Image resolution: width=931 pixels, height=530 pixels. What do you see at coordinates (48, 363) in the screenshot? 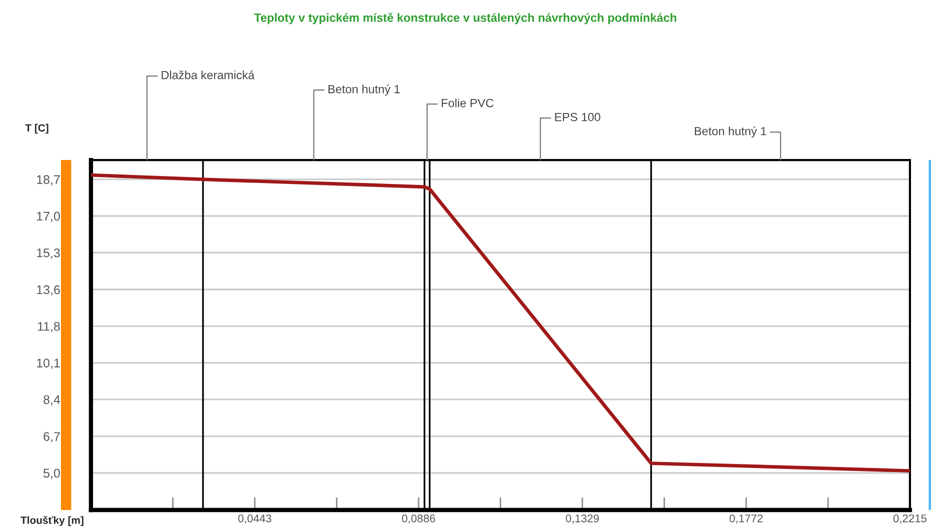
I see `y-tick-label: 10,1` at bounding box center [48, 363].